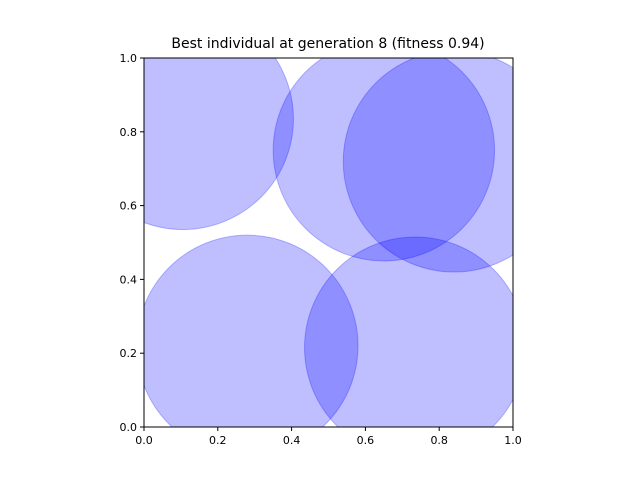  Describe the element at coordinates (513, 440) in the screenshot. I see `x-tick-label: 1.0` at that location.